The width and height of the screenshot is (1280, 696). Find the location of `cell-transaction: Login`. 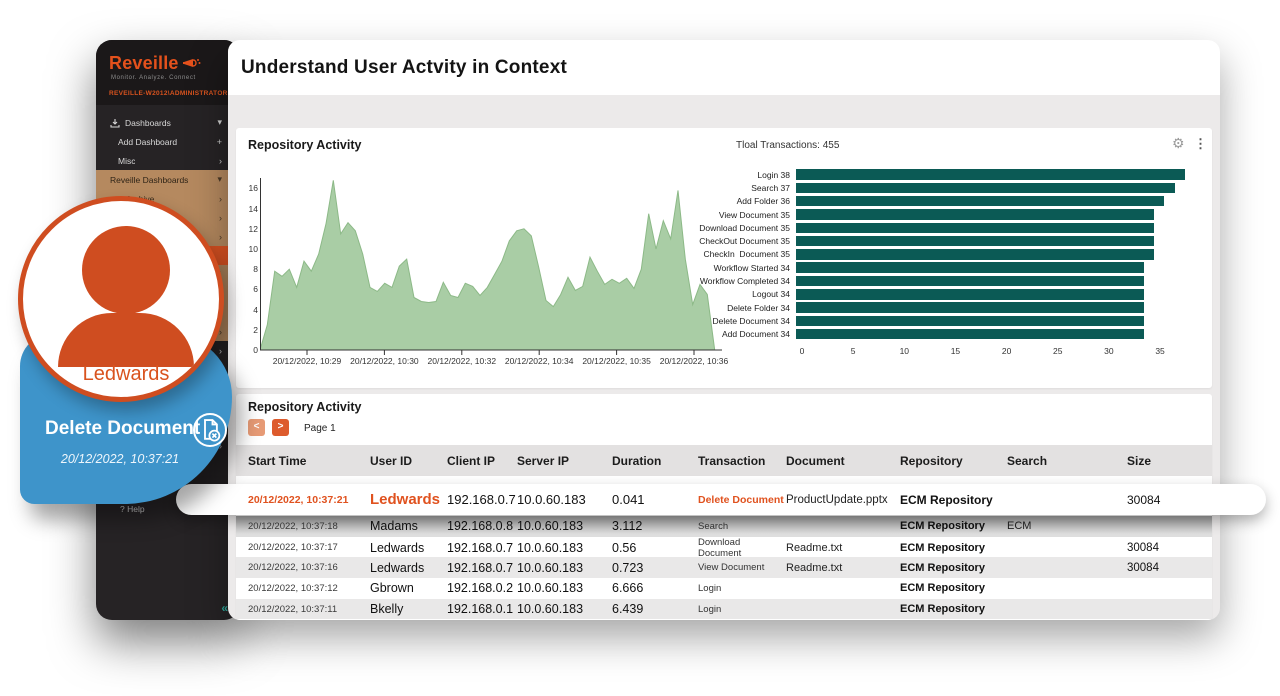

cell-transaction: Login is located at coordinates (710, 588).